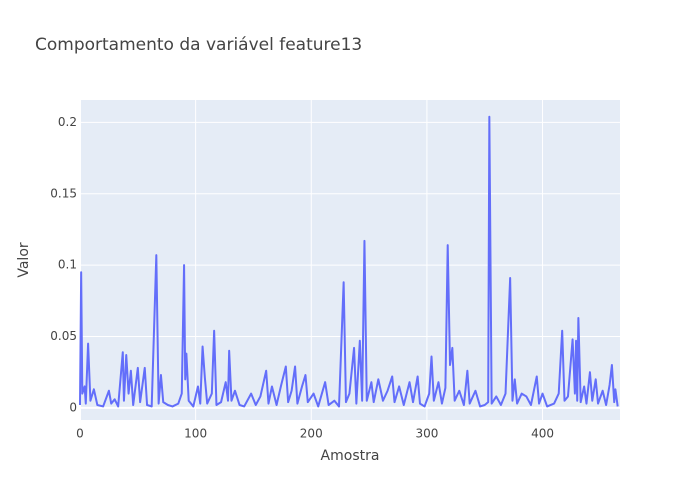 This screenshot has width=700, height=500. Describe the element at coordinates (195, 434) in the screenshot. I see `x-tick-label: 100` at that location.